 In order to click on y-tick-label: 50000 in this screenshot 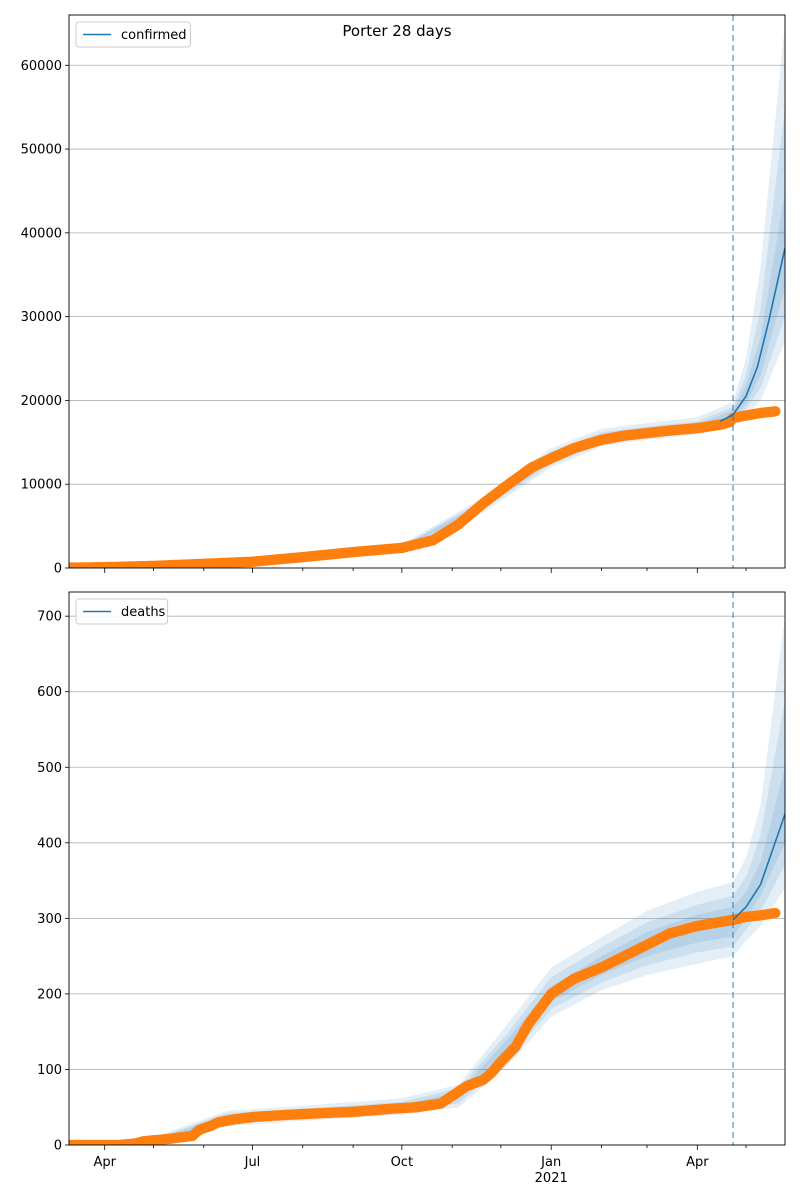, I will do `click(41, 150)`.